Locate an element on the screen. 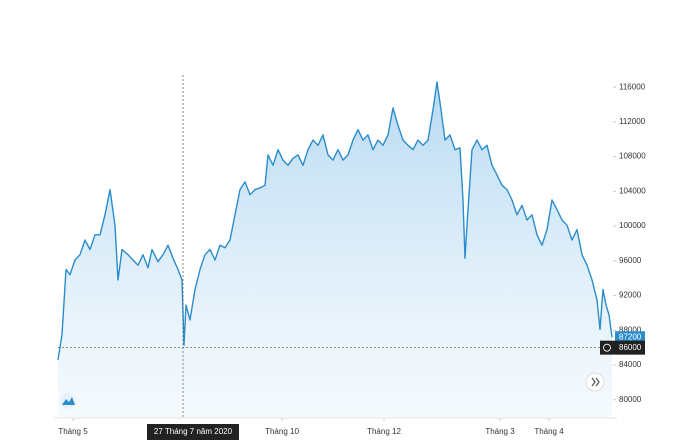 Image resolution: width=683 pixels, height=446 pixels. crosshair-y-box is located at coordinates (622, 347).